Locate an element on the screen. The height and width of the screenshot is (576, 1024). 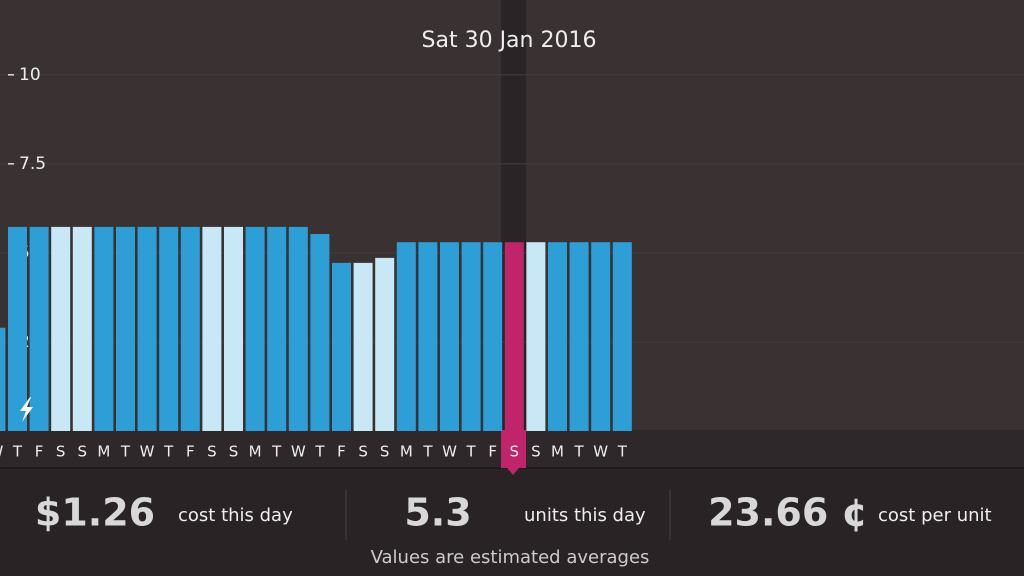
note: Values are estimated averages is located at coordinates (510, 557).